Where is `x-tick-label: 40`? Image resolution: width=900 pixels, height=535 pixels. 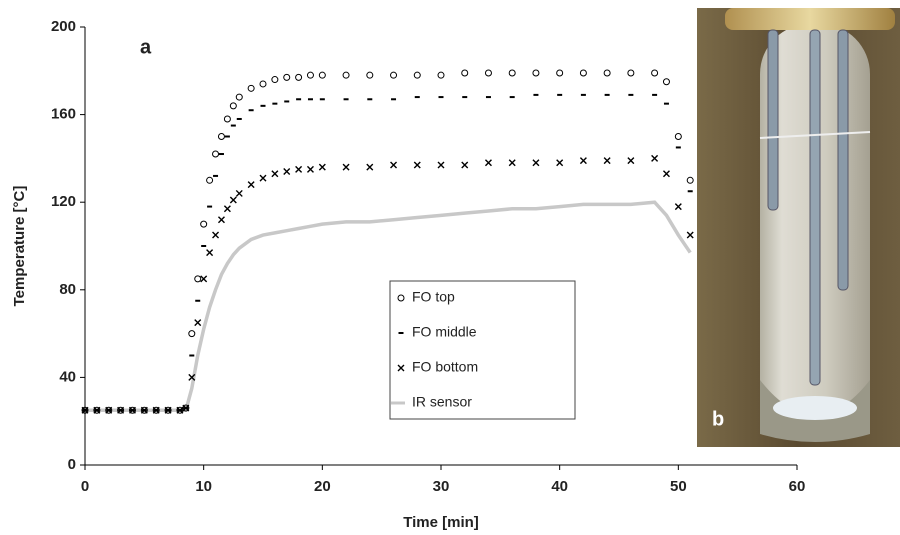
x-tick-label: 40 is located at coordinates (559, 486).